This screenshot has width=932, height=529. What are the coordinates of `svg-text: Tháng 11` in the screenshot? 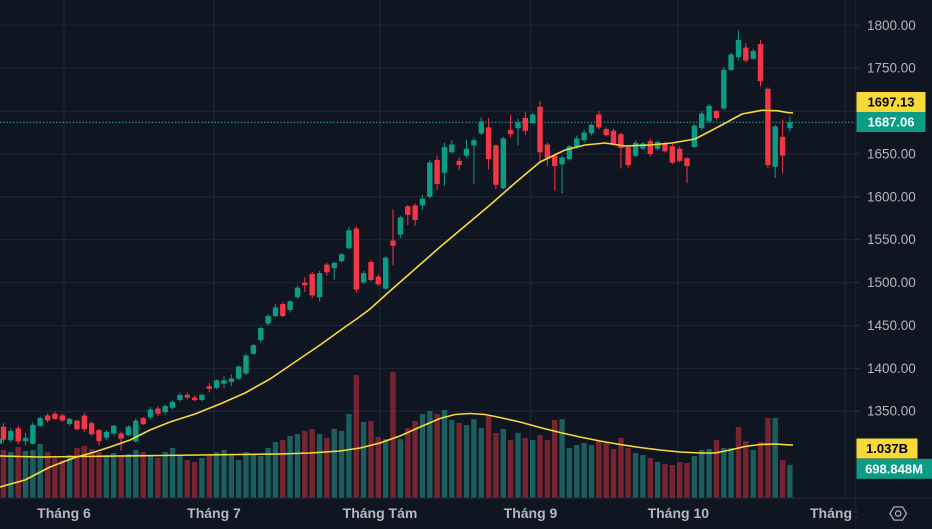 It's located at (840, 513).